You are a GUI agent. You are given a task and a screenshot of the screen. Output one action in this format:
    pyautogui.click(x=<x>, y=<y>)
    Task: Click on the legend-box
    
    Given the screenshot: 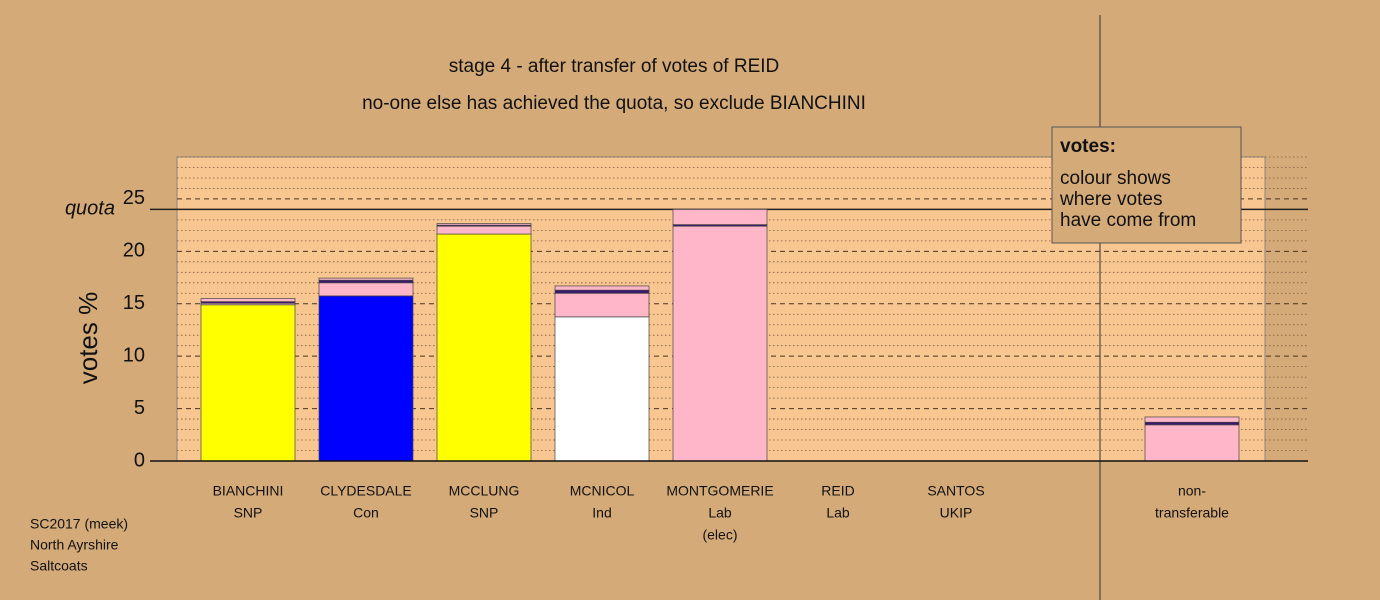 What is the action you would take?
    pyautogui.click(x=1146, y=185)
    